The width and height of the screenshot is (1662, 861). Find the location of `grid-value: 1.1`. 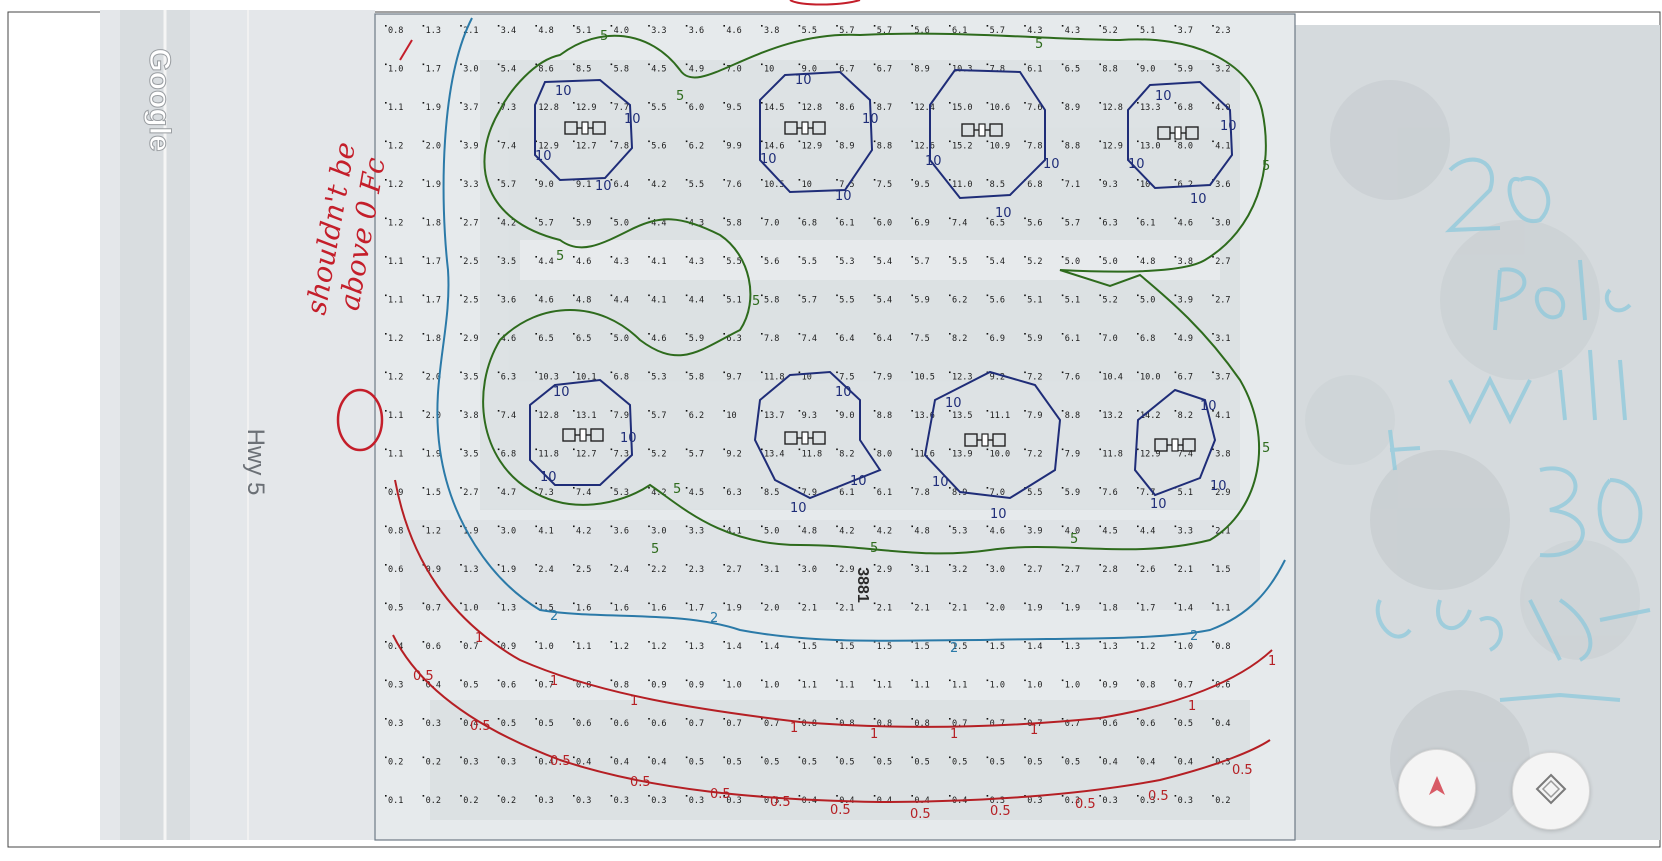

grid-value: 1.1 is located at coordinates (809, 686).